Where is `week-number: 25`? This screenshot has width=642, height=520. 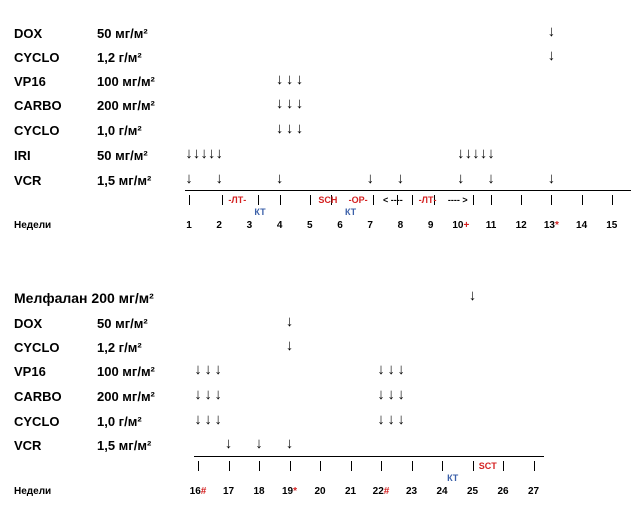 week-number: 25 is located at coordinates (472, 491).